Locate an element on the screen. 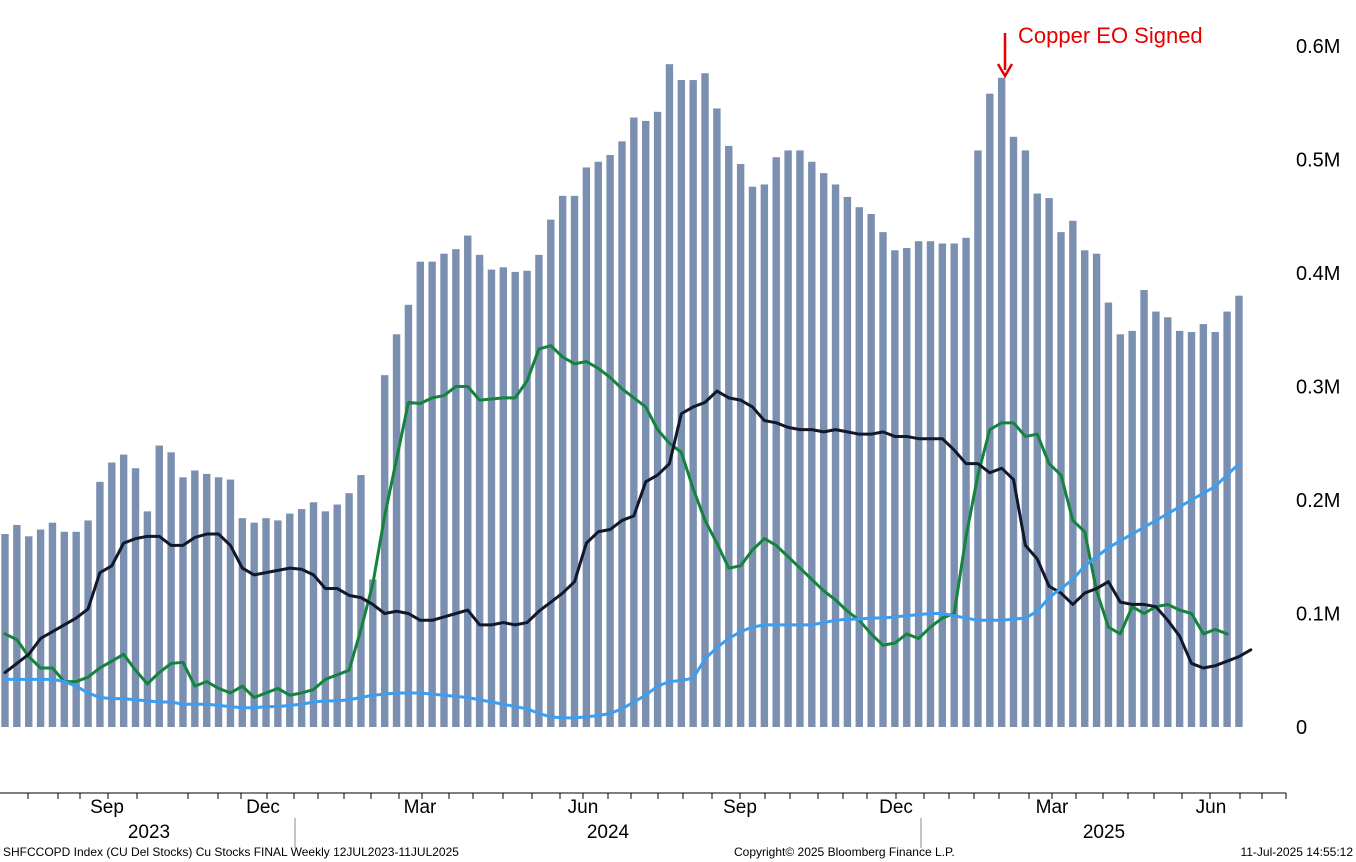 Image resolution: width=1356 pixels, height=862 pixels. x-month-label: Jun is located at coordinates (1211, 807).